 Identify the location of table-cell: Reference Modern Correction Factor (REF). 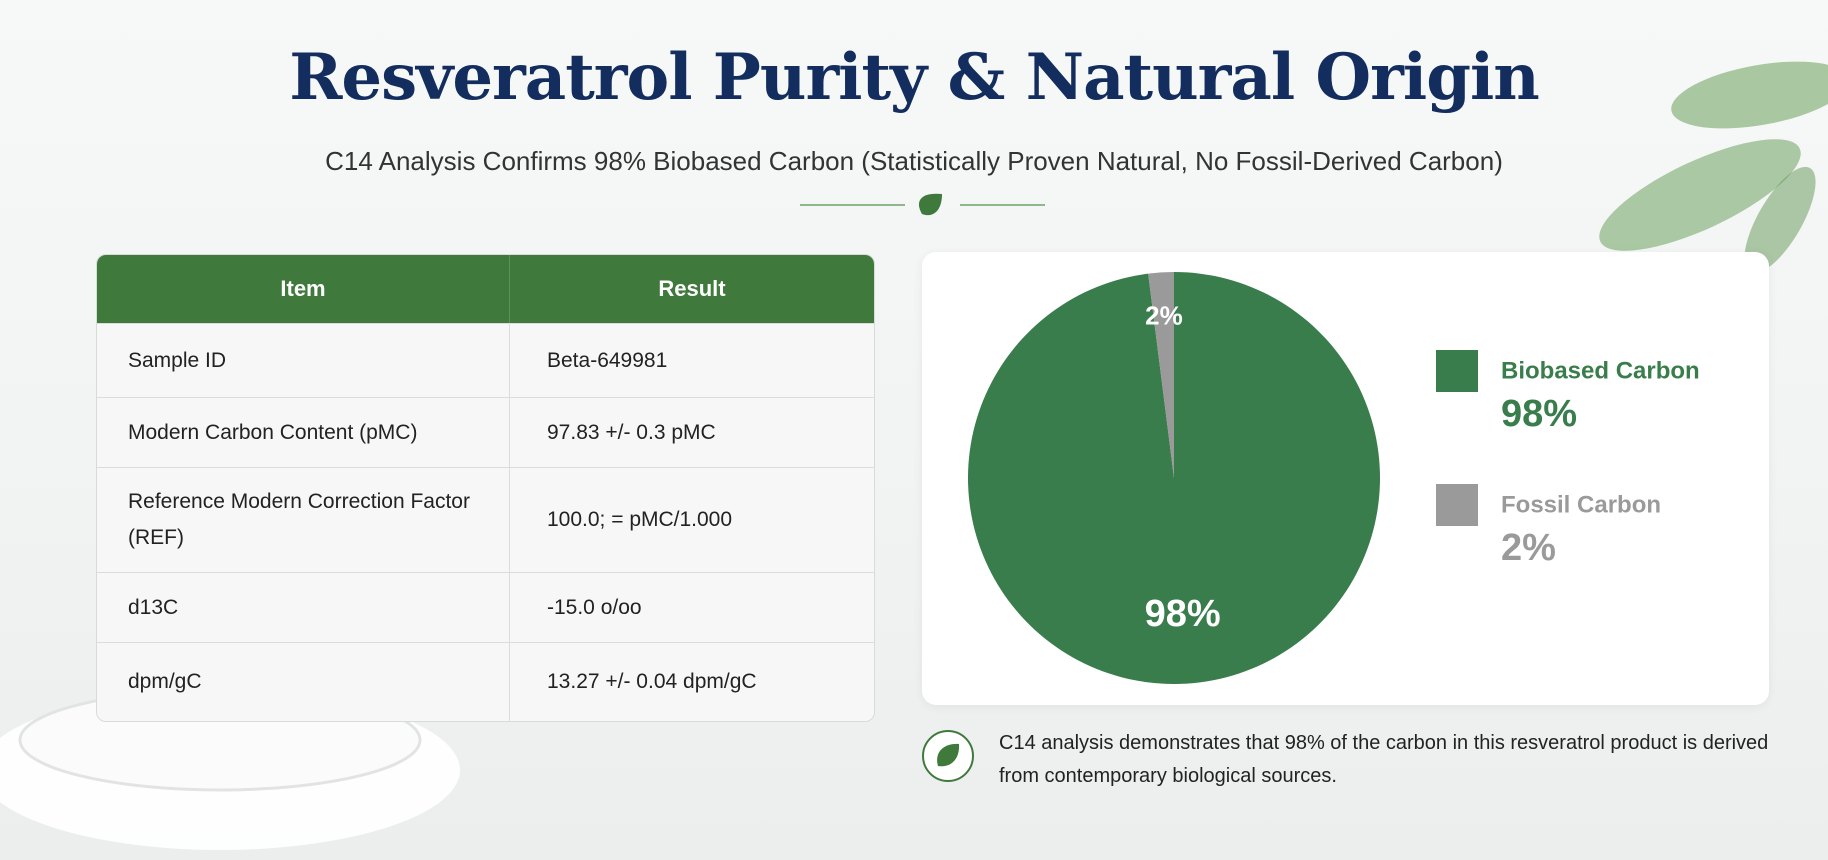
(303, 520).